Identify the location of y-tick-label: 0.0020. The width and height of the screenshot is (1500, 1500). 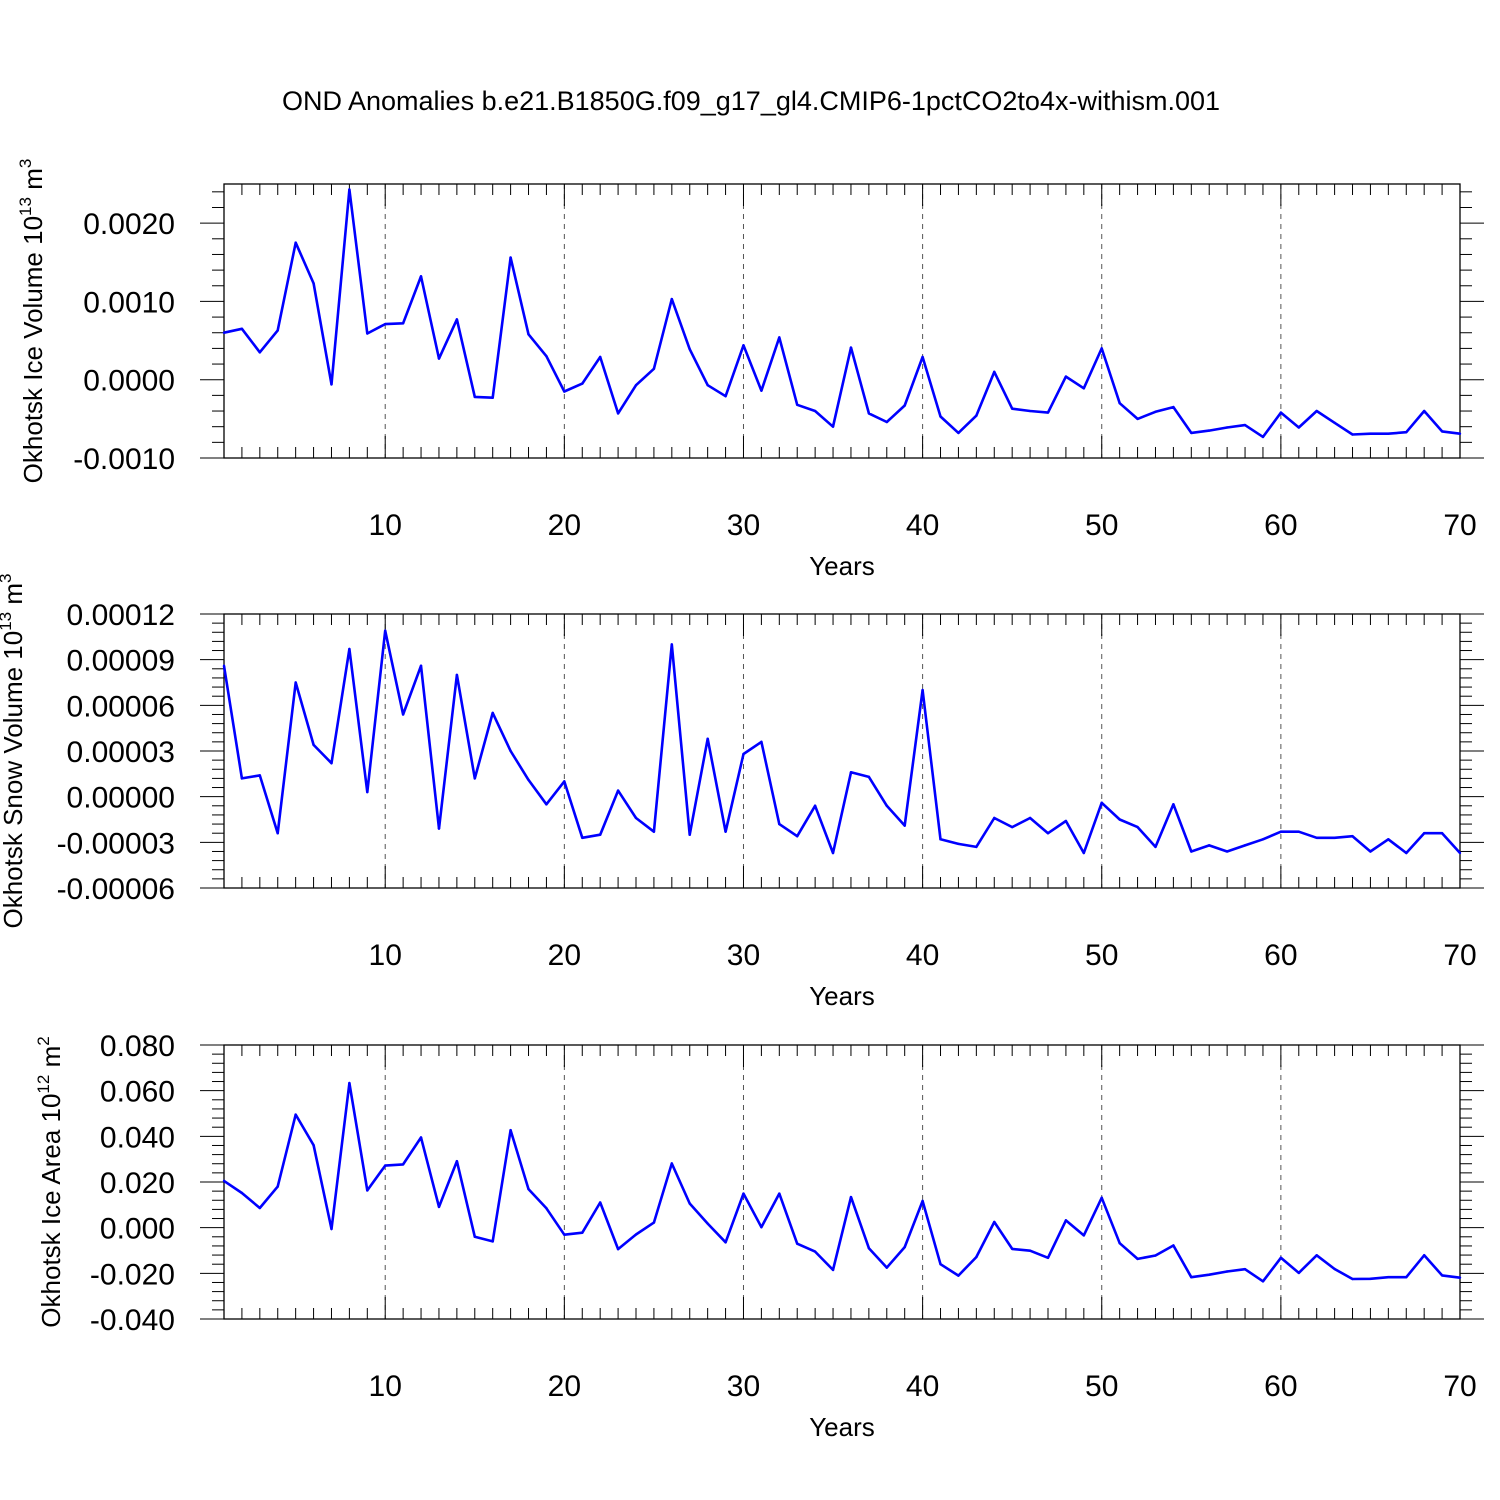
(129, 224).